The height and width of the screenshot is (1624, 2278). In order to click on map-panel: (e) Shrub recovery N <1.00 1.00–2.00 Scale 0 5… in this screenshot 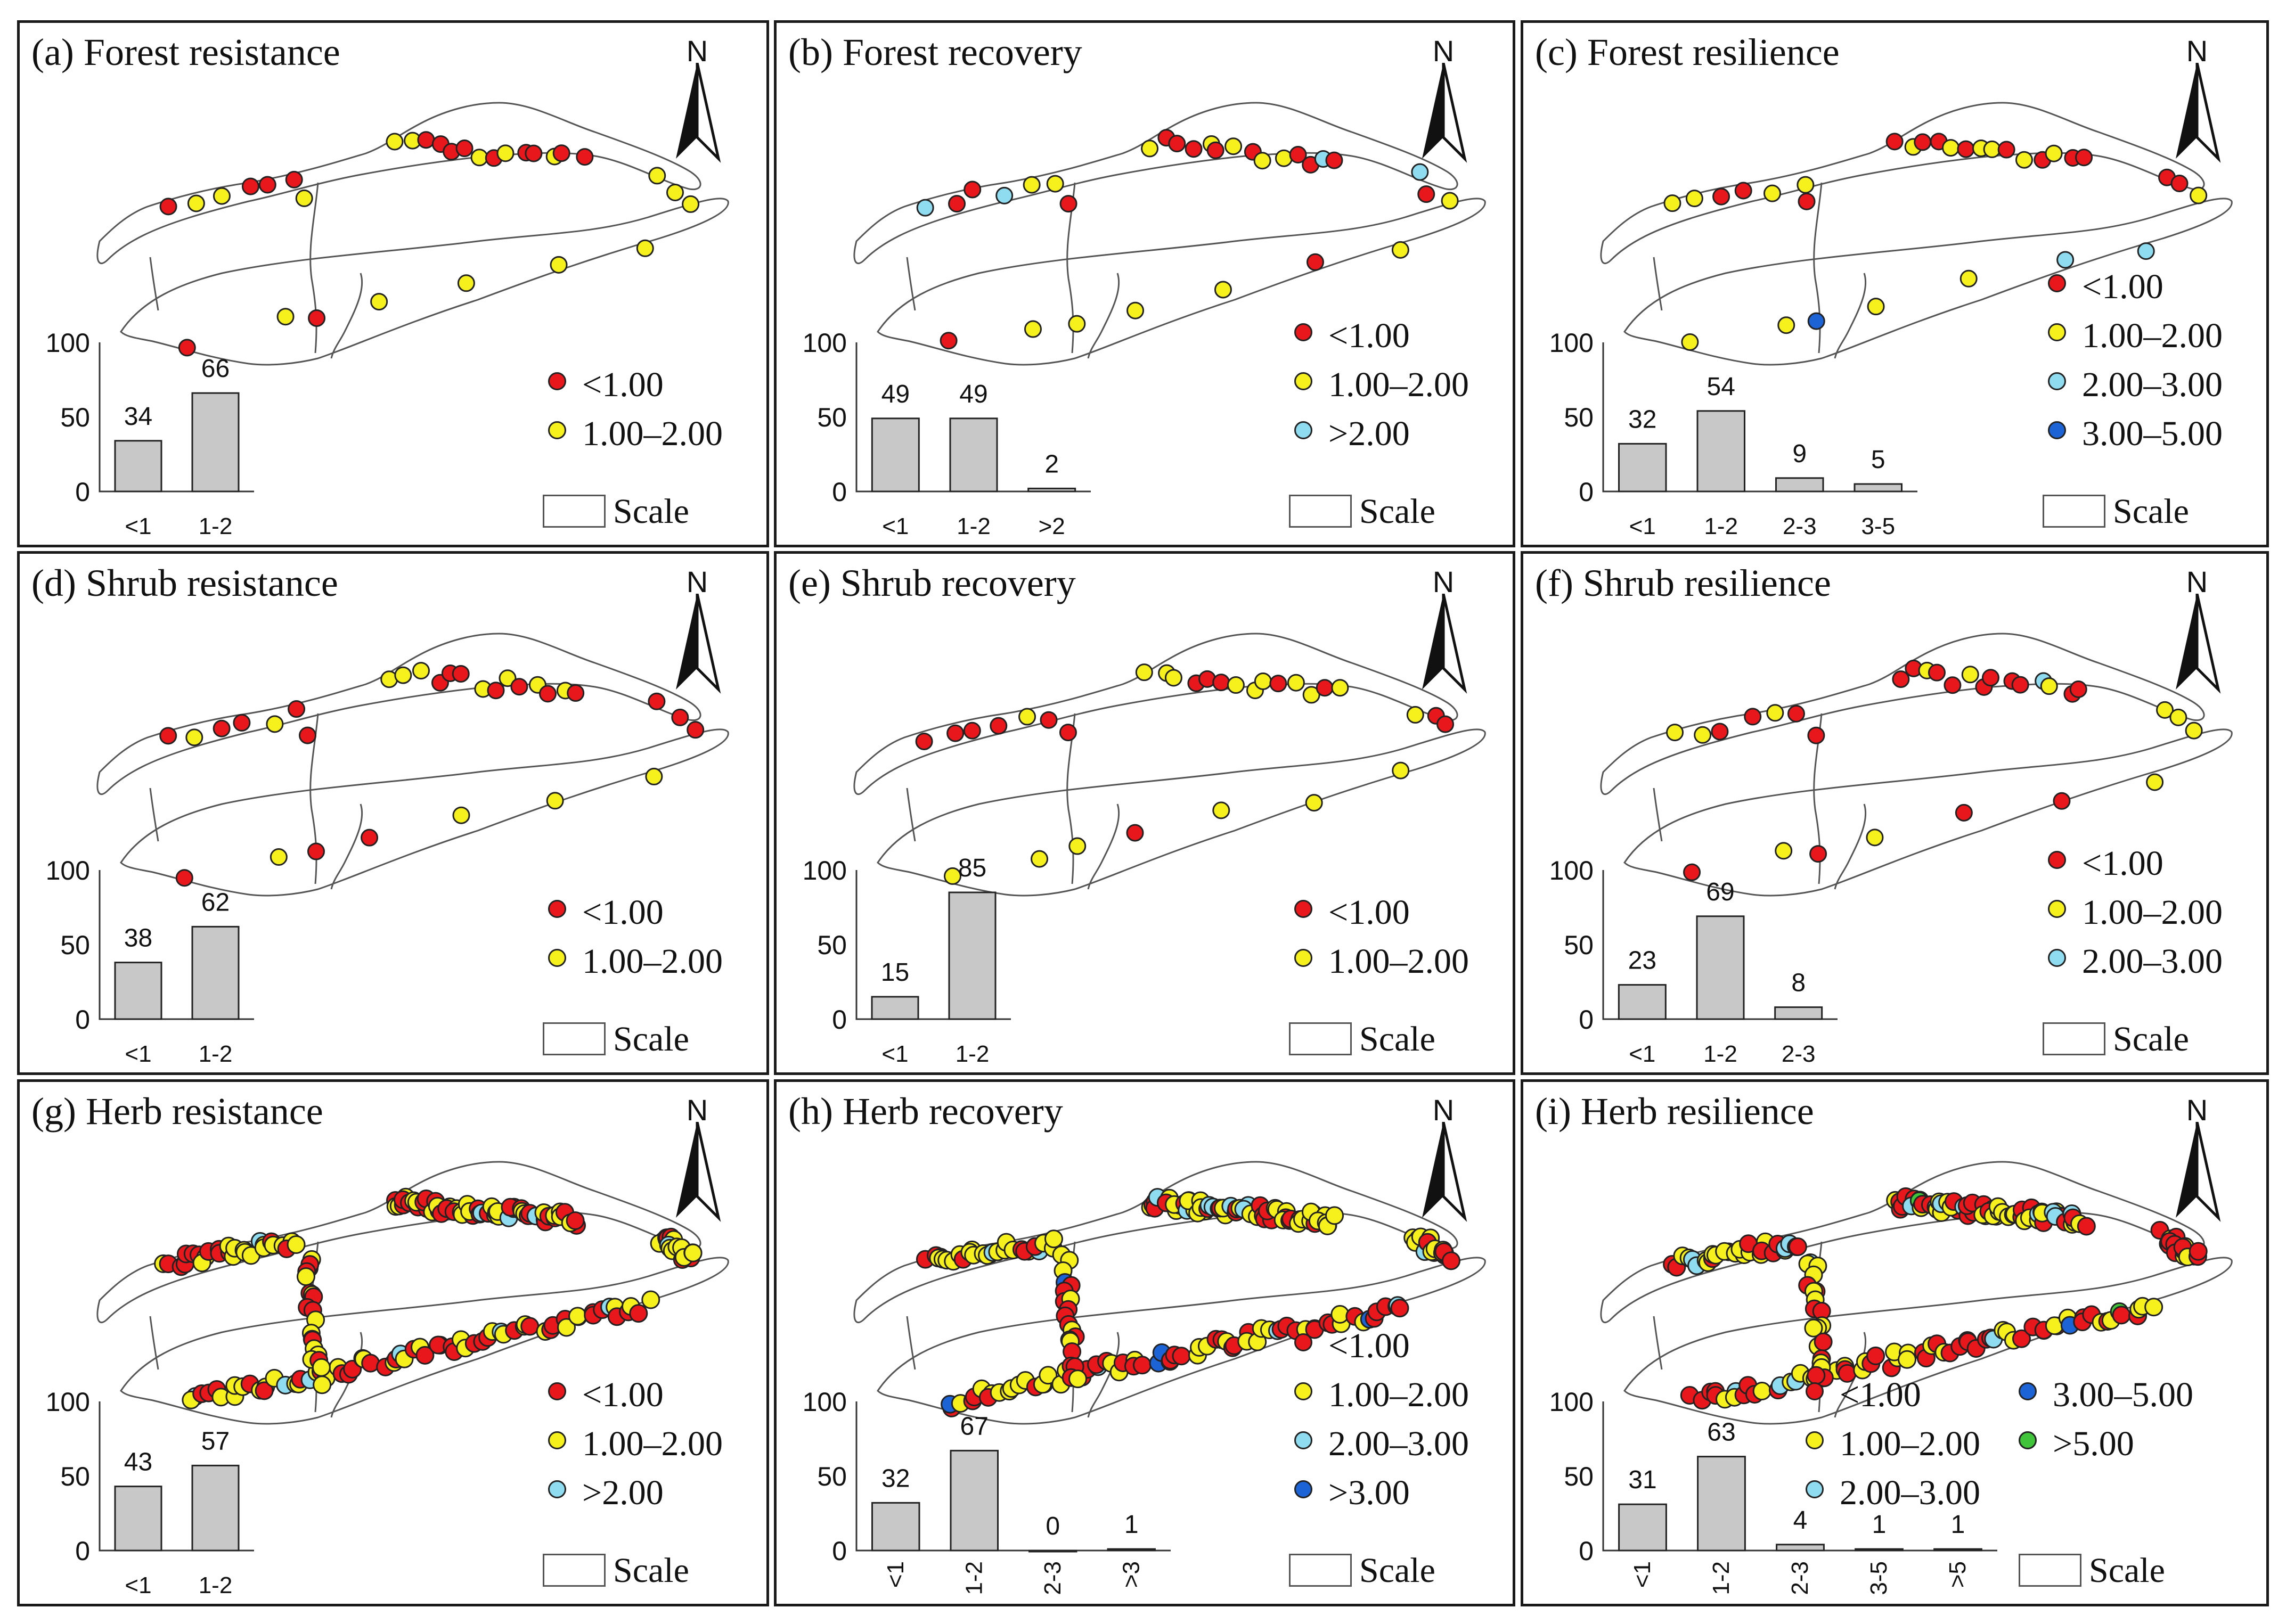, I will do `click(1144, 813)`.